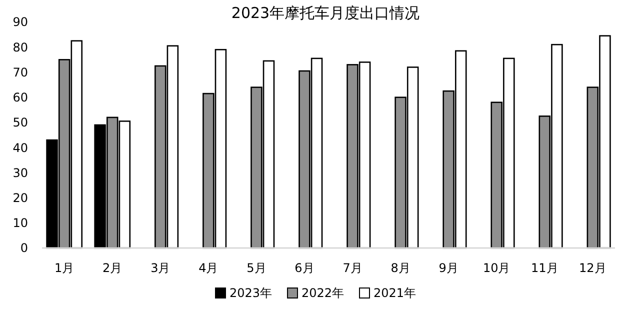 The image size is (627, 310). What do you see at coordinates (20, 173) in the screenshot?
I see `y-tick-label: 30` at bounding box center [20, 173].